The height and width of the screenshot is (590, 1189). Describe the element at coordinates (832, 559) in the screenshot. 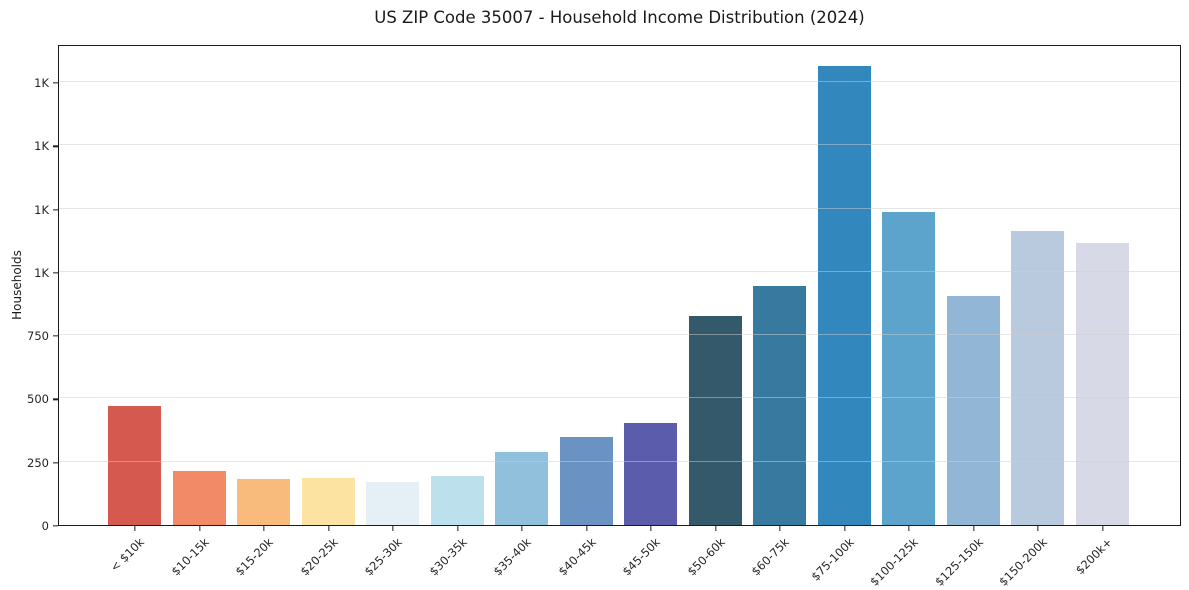

I see `x-tick-label: $75-100k` at that location.